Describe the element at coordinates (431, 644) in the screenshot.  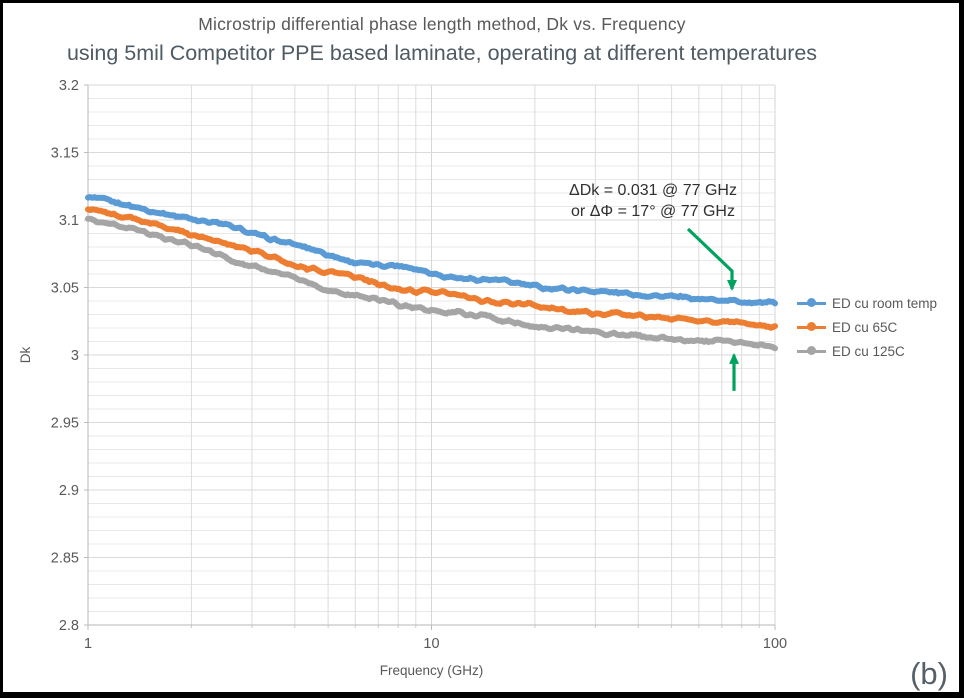
I see `svg-text: 10` at that location.